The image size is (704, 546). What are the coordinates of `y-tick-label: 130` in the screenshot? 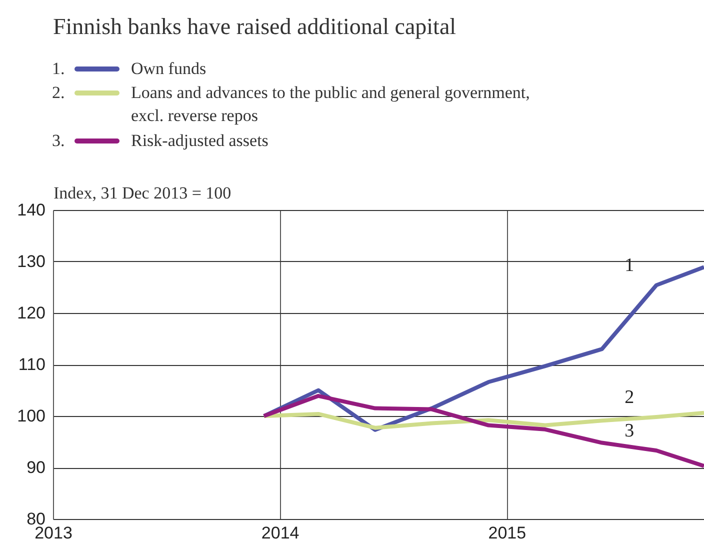 It's located at (31, 261).